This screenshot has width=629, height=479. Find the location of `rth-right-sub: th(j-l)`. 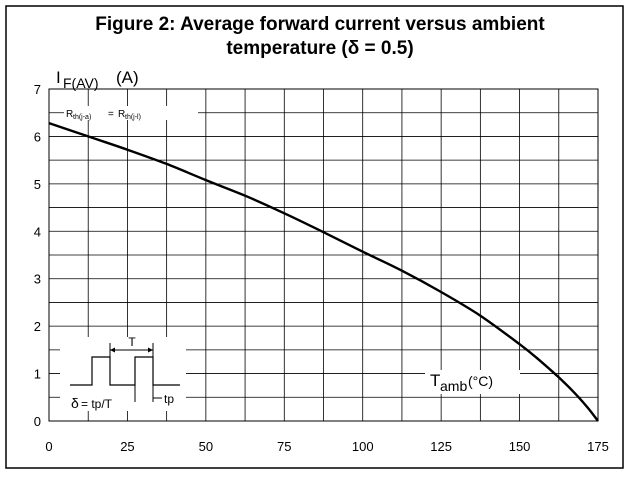

rth-right-sub: th(j-l) is located at coordinates (133, 117).